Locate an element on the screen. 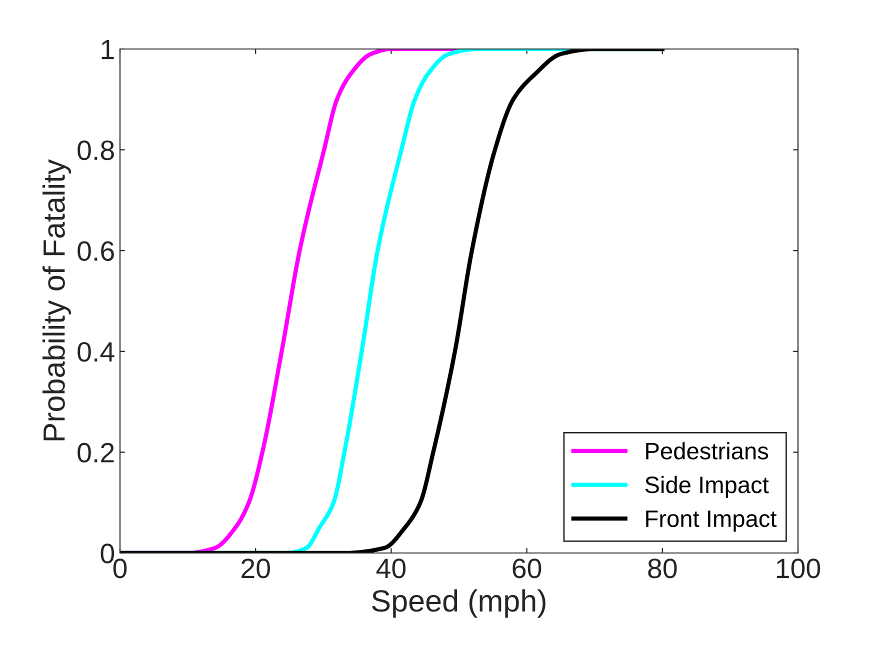 The width and height of the screenshot is (888, 668). legend-label: Side Impact is located at coordinates (707, 487).